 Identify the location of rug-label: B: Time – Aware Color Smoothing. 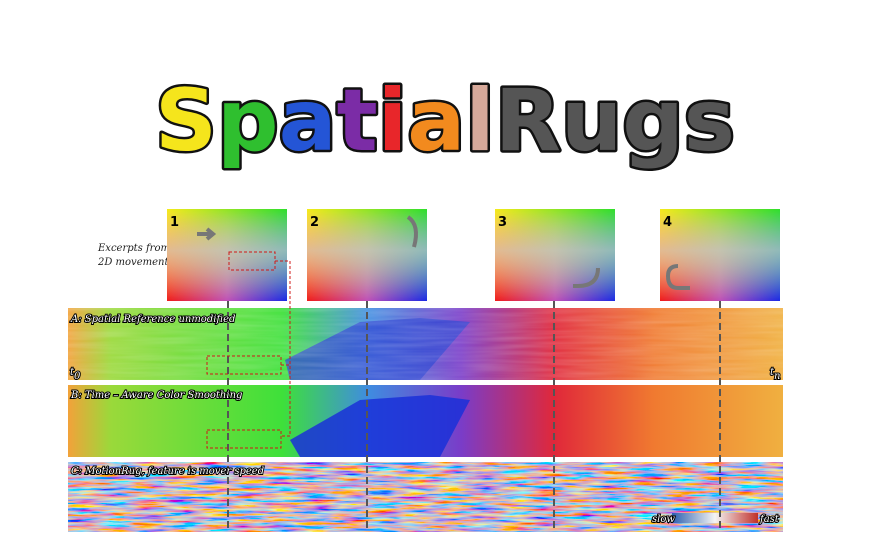
(156, 395).